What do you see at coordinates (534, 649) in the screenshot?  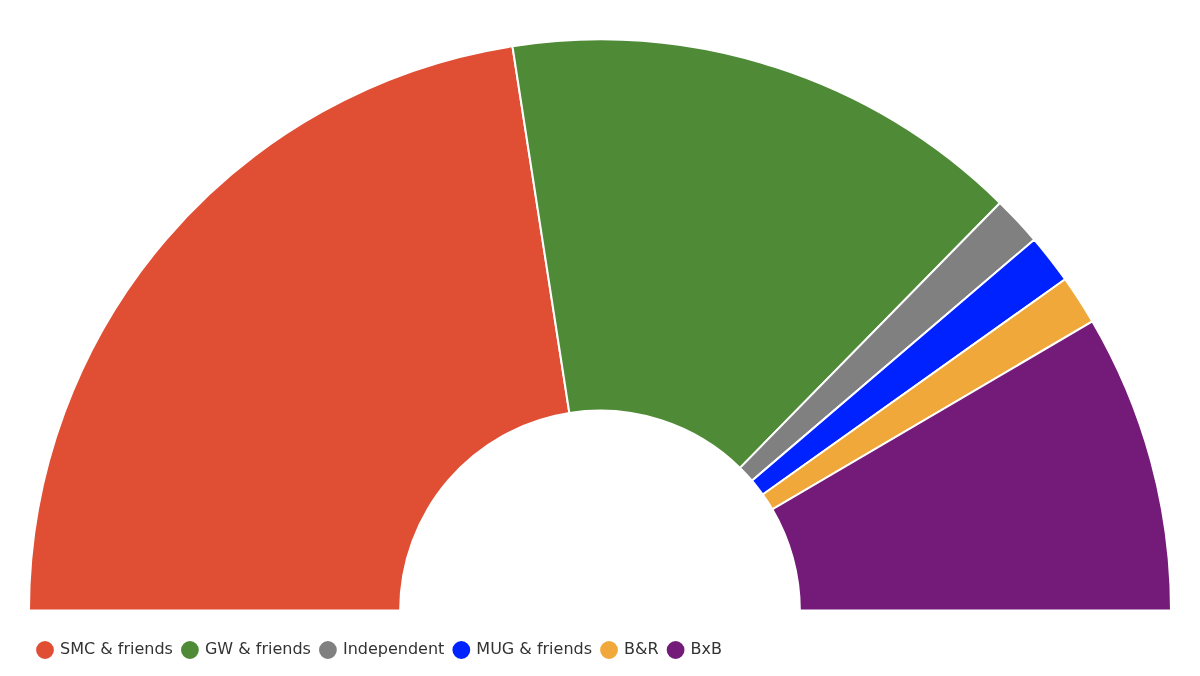 I see `legend-label: MUG & friends` at bounding box center [534, 649].